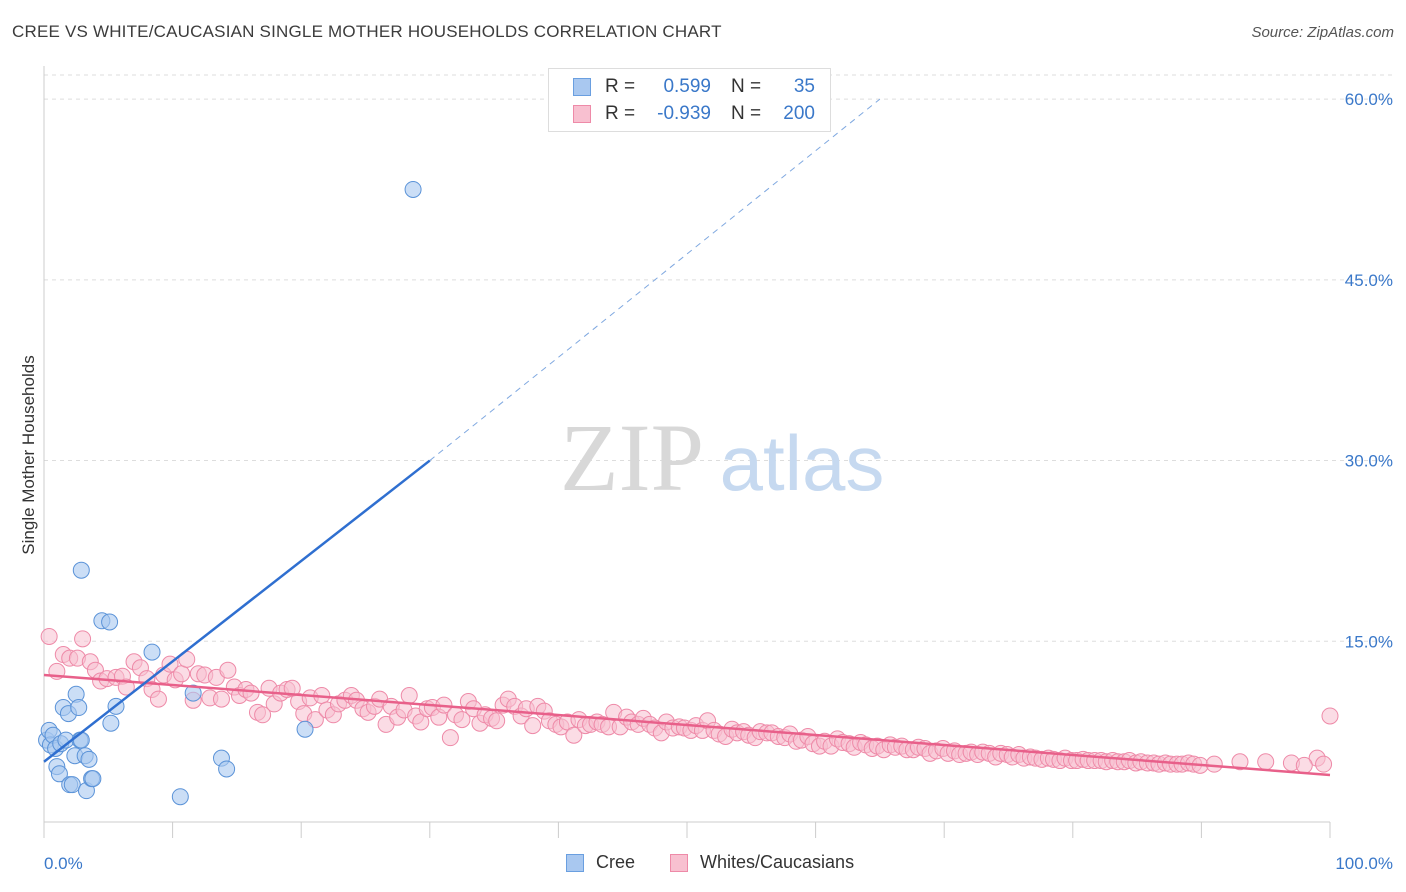 The height and width of the screenshot is (892, 1406). I want to click on bottom-legend-label-whites: Whites/Caucasians, so click(777, 862).